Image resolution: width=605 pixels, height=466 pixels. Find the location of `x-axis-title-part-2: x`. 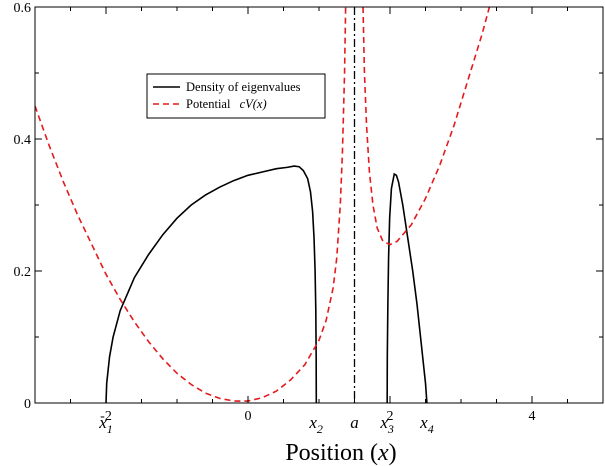

x-axis-title-part-2: x is located at coordinates (383, 453).